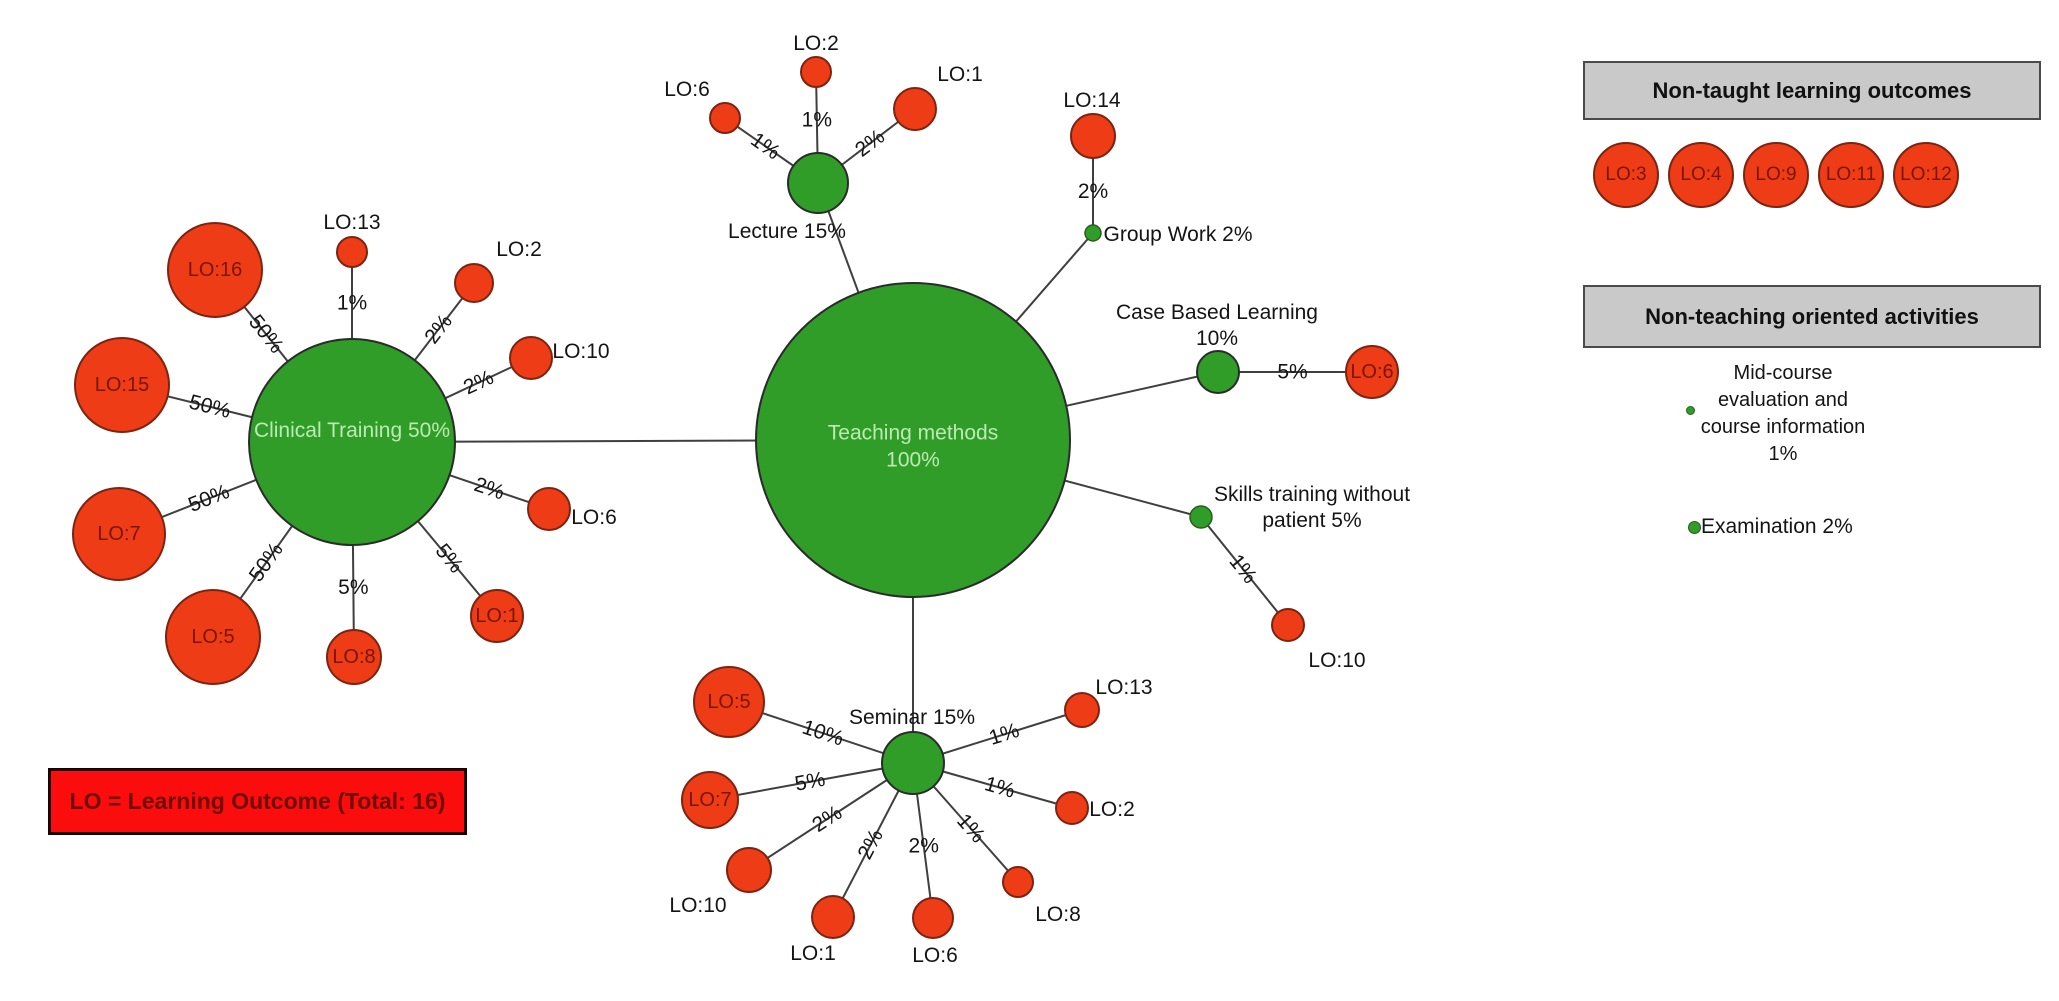 The image size is (2059, 1001). What do you see at coordinates (352, 252) in the screenshot?
I see `node-clinical-lo13` at bounding box center [352, 252].